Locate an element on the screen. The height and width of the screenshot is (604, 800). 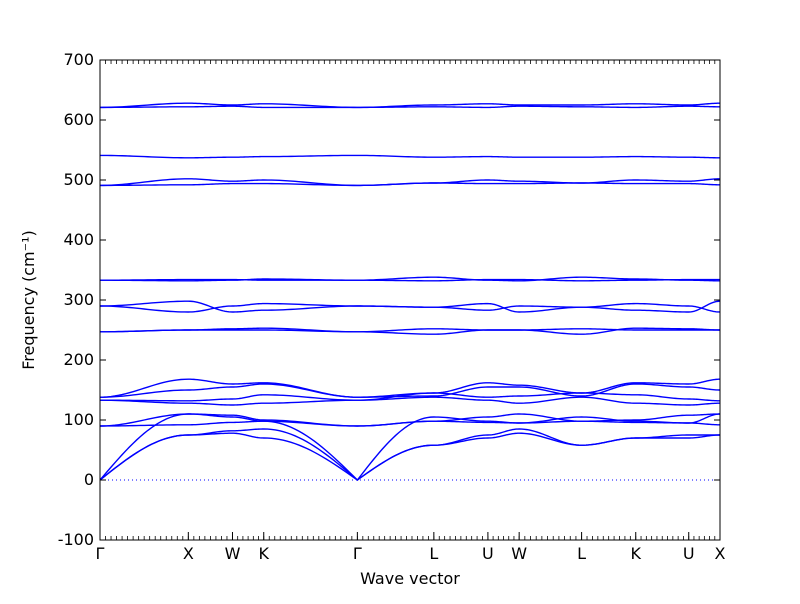
y-axis-title: Frequency (cm⁻¹) is located at coordinates (28, 299).